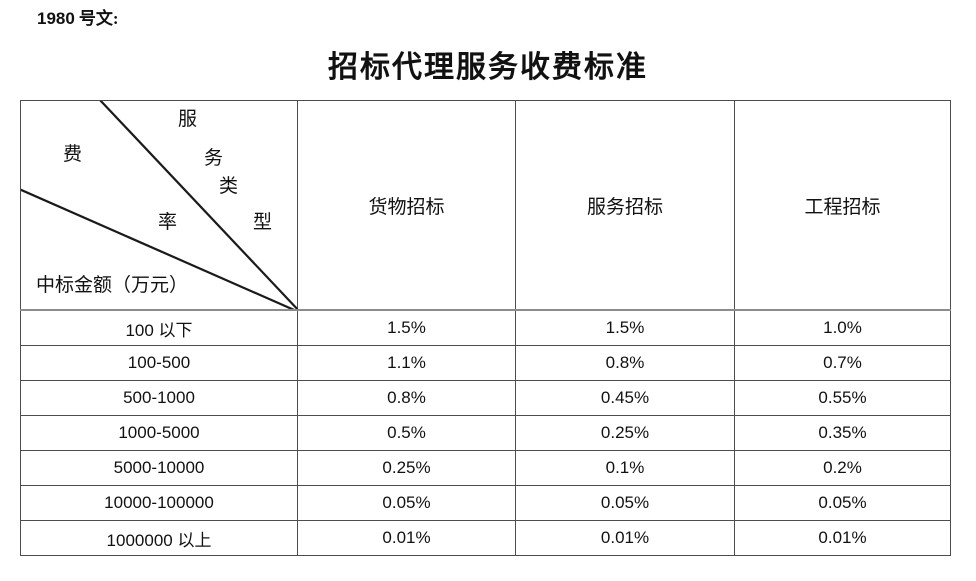  Describe the element at coordinates (625, 363) in the screenshot. I see `services-rate-cell: 0.8%` at that location.